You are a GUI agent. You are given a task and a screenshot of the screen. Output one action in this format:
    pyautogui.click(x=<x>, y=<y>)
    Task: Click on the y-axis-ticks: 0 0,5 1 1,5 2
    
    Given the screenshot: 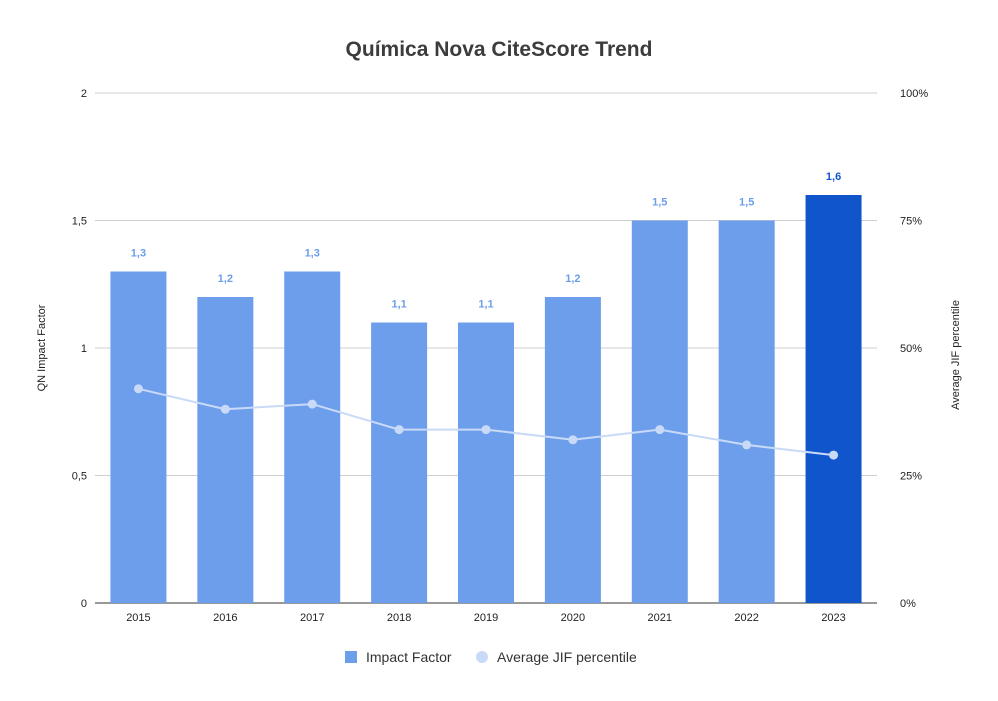 What is the action you would take?
    pyautogui.click(x=79, y=349)
    